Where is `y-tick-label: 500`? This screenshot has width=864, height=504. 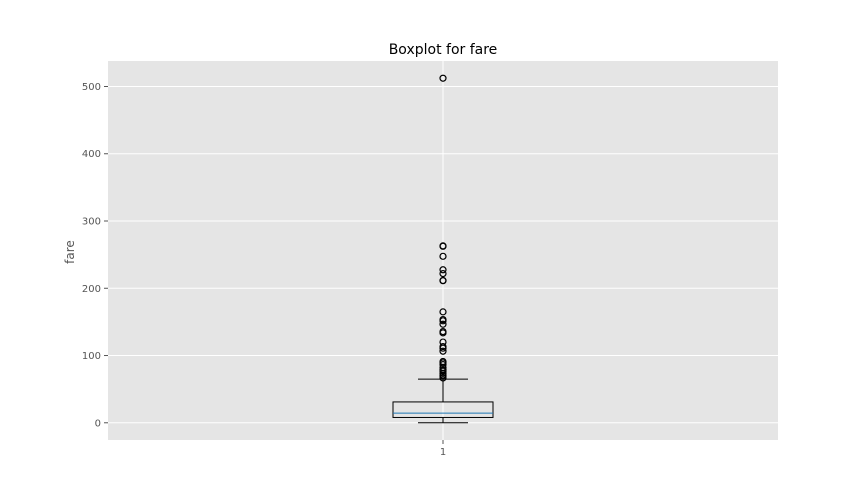 y-tick-label: 500 is located at coordinates (91, 87).